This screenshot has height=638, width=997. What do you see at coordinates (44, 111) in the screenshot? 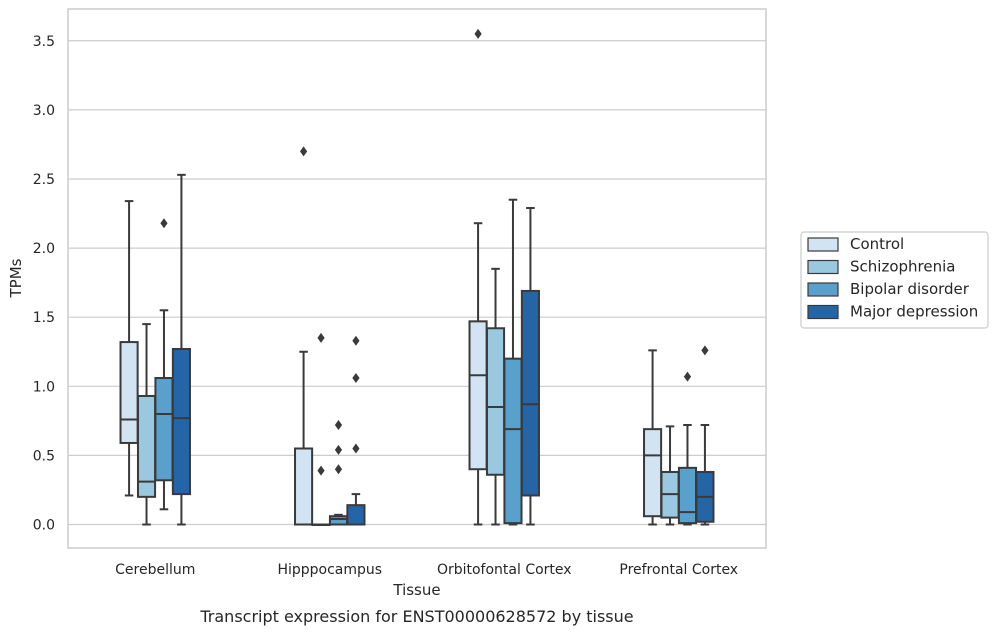
I see `y-tick-label: 3.0` at bounding box center [44, 111].